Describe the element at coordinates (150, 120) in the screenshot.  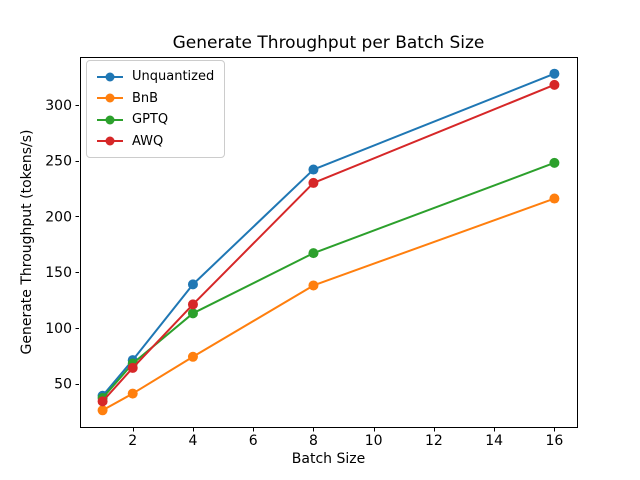
I see `legend-label: GPTQ` at that location.